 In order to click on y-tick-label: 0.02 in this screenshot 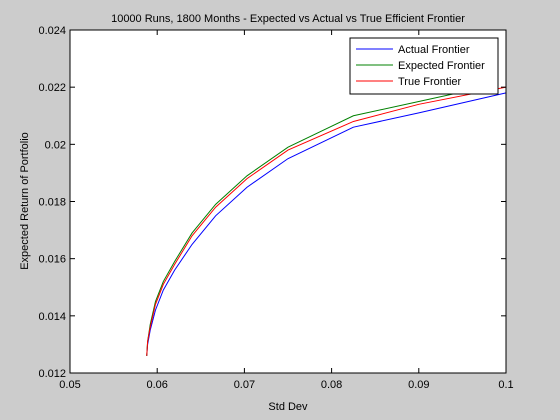, I will do `click(55, 145)`.